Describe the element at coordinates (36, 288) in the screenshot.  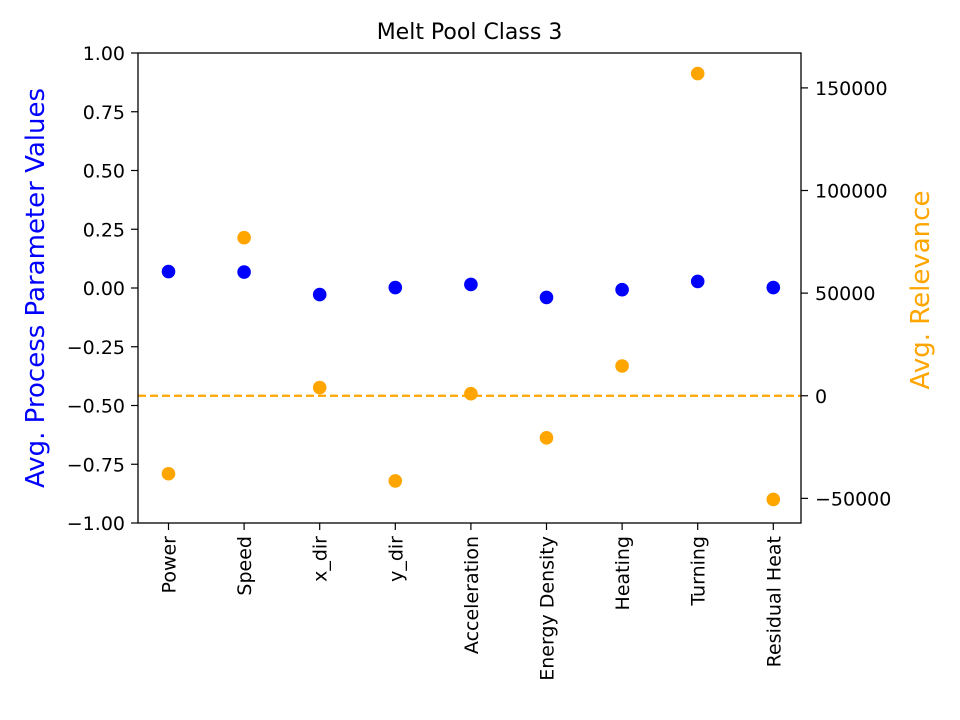
I see `left-axis-label: Avg. Process Parameter Values` at that location.